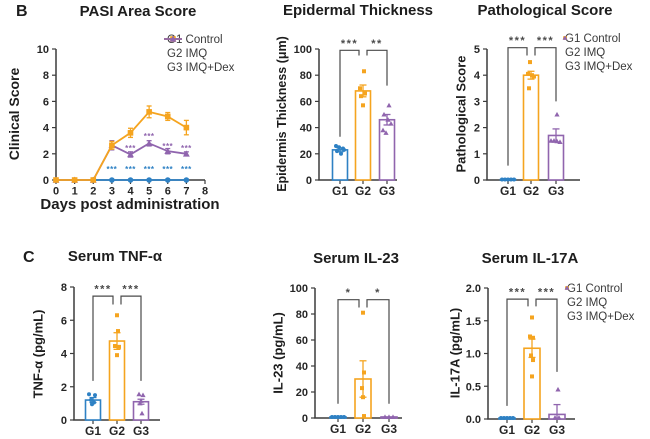  What do you see at coordinates (473, 355) in the screenshot?
I see `svg-text: 1.0` at bounding box center [473, 355].